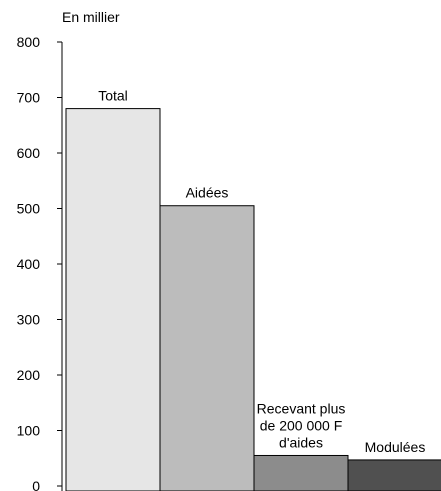 The height and width of the screenshot is (491, 441). I want to click on y-tick-label: 0, so click(36, 484).